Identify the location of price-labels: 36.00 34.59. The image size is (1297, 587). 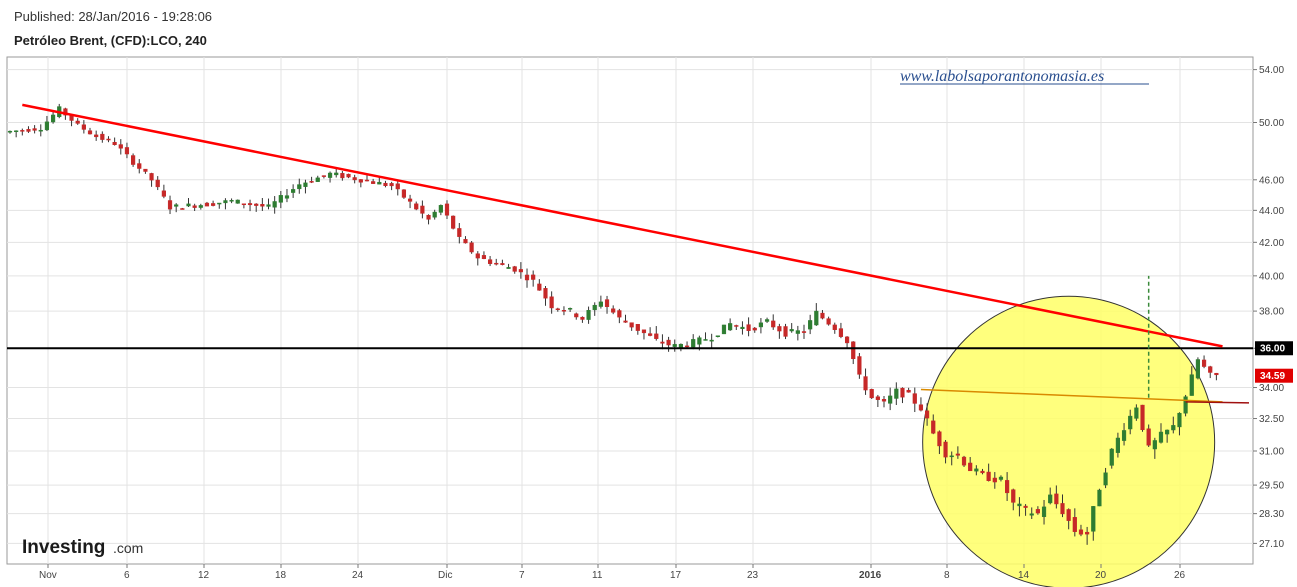
(1274, 362).